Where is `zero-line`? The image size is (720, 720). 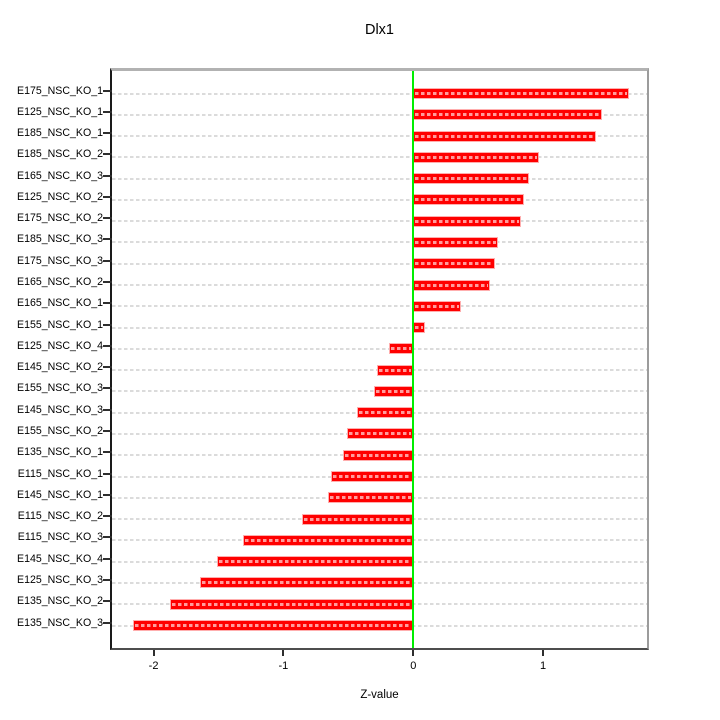
zero-line is located at coordinates (413, 359).